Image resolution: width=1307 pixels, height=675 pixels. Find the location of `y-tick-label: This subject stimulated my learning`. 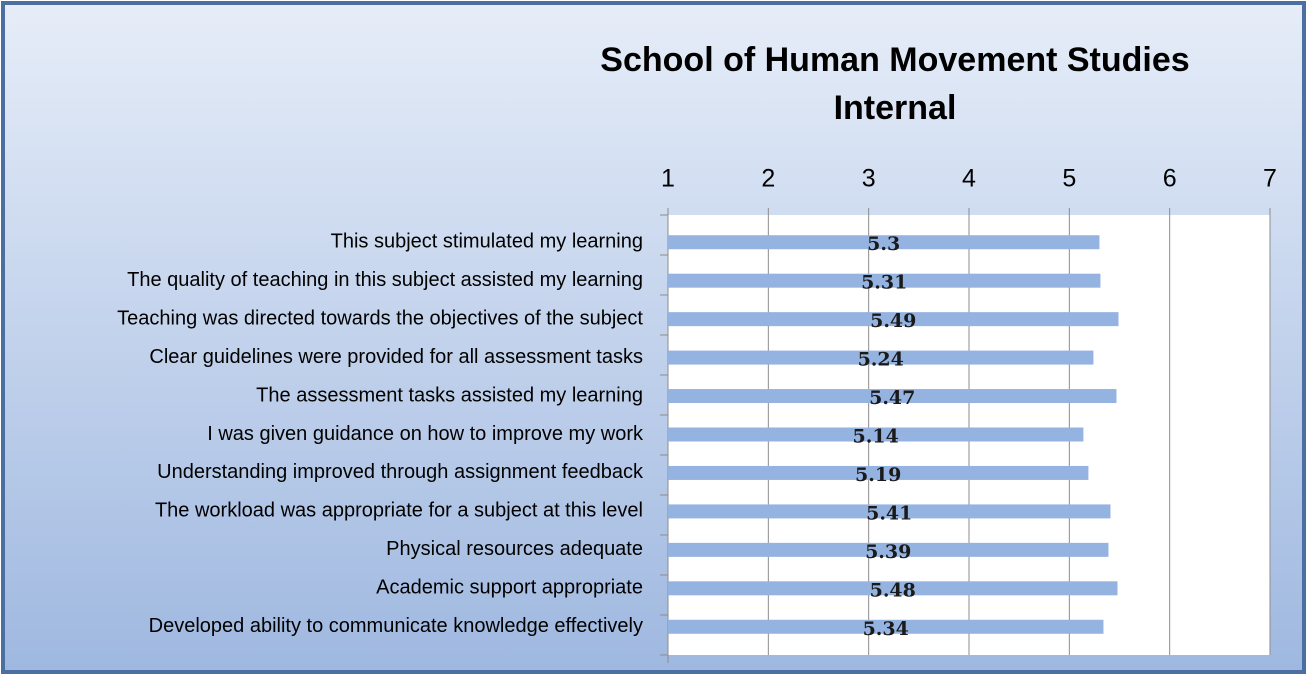

y-tick-label: This subject stimulated my learning is located at coordinates (487, 242).